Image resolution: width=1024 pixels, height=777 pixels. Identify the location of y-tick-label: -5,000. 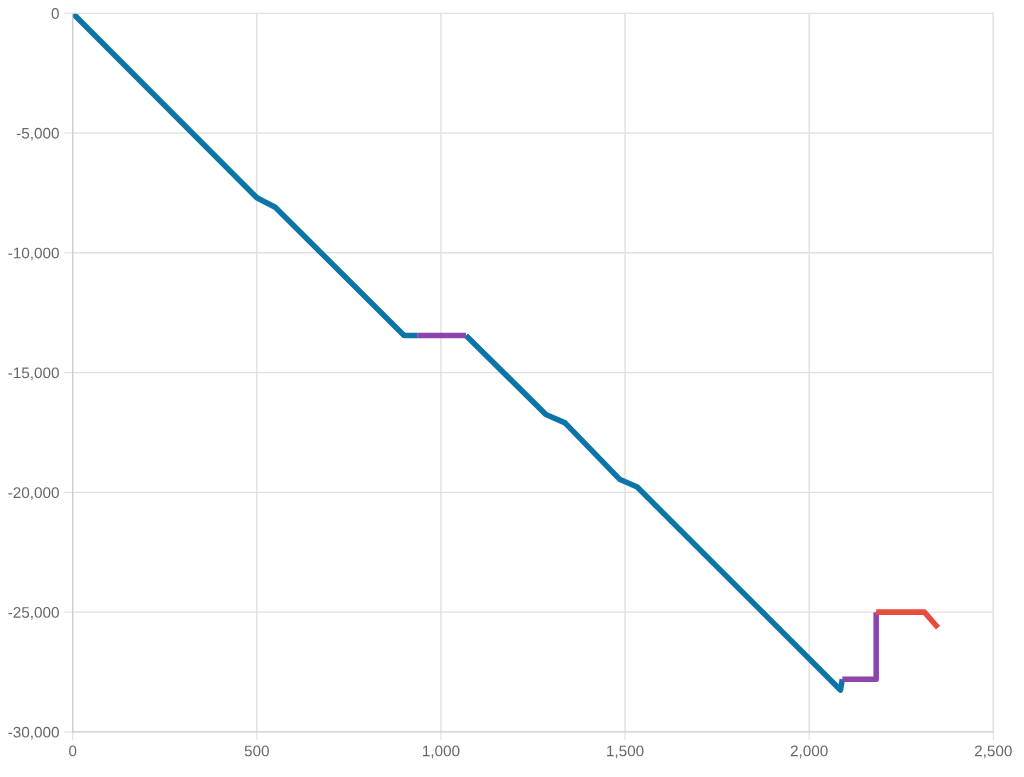
(37, 134).